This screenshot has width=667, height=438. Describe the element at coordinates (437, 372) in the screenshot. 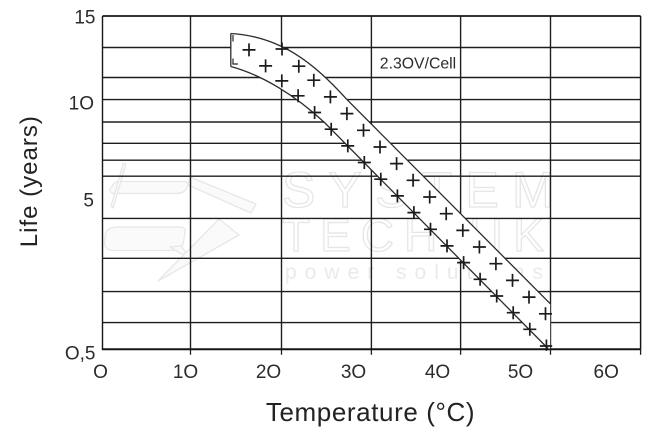

I see `svg-text: 4O` at that location.